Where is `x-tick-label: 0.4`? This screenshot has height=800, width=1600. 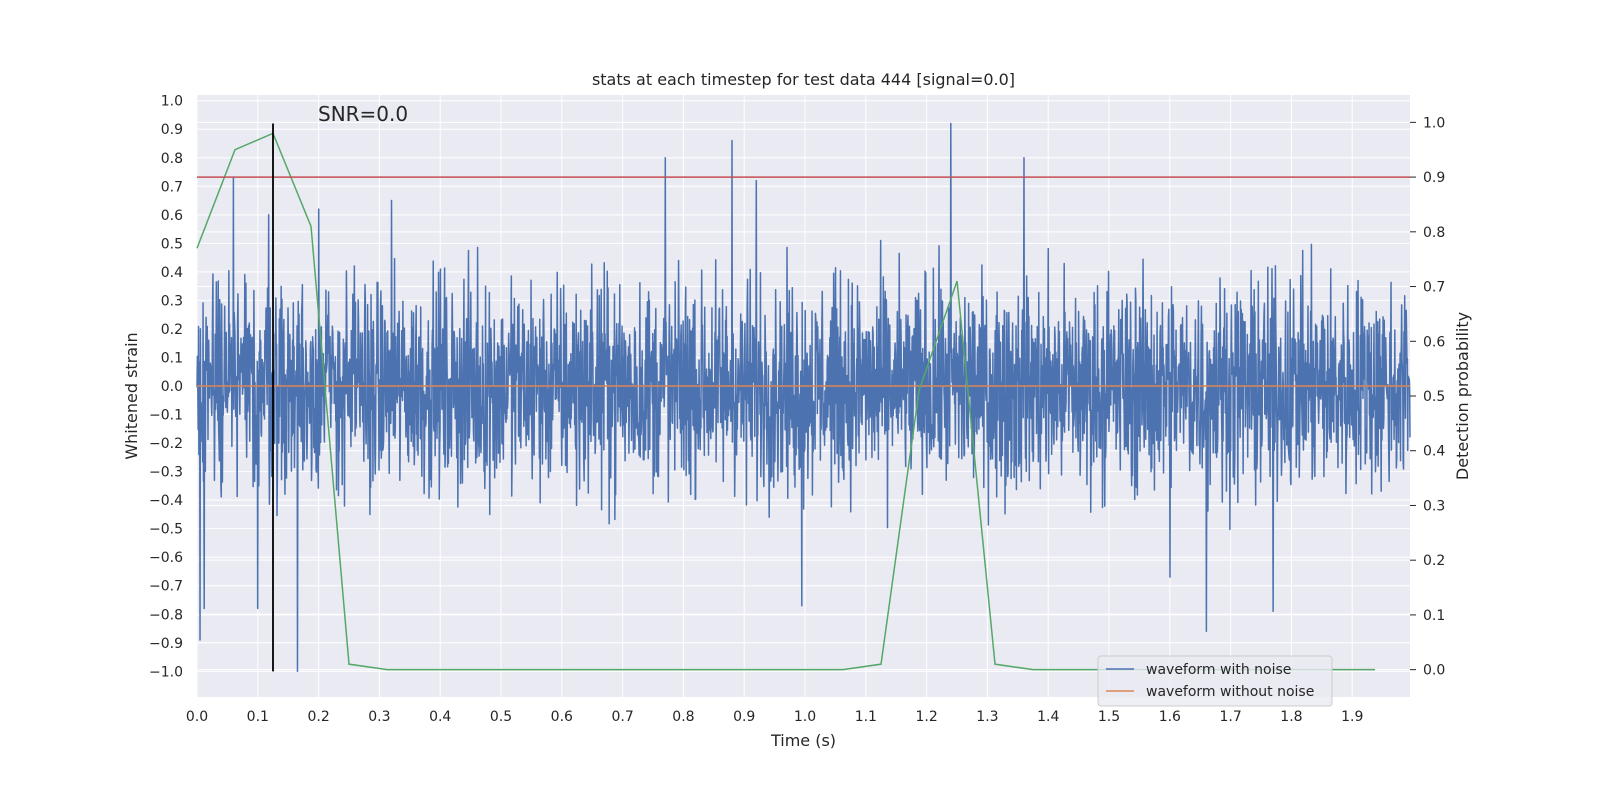 x-tick-label: 0.4 is located at coordinates (440, 717).